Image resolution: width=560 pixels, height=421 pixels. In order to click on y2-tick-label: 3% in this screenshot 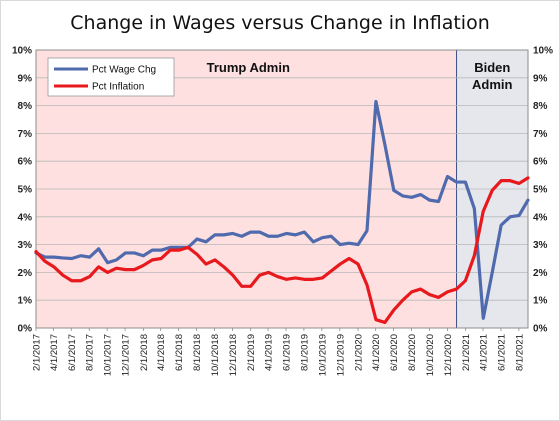, I will do `click(540, 245)`.